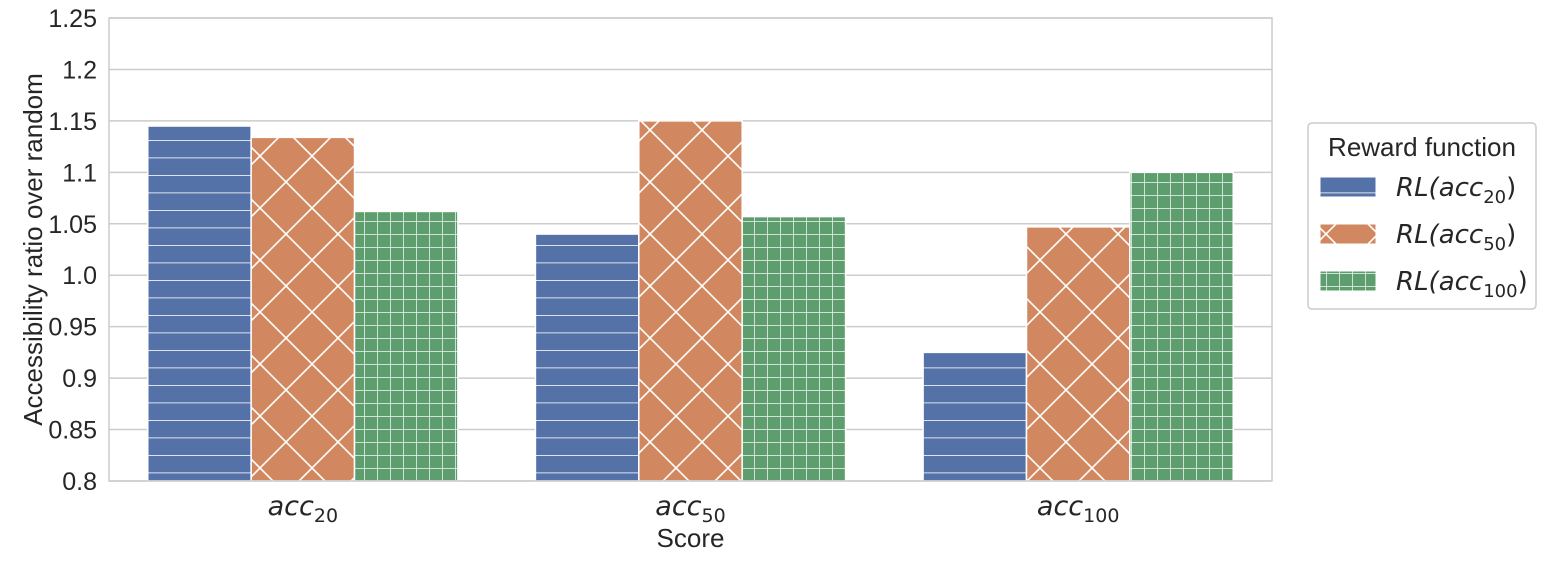 The height and width of the screenshot is (562, 1558). What do you see at coordinates (326, 516) in the screenshot?
I see `x-tick-label-subscript: 20` at bounding box center [326, 516].